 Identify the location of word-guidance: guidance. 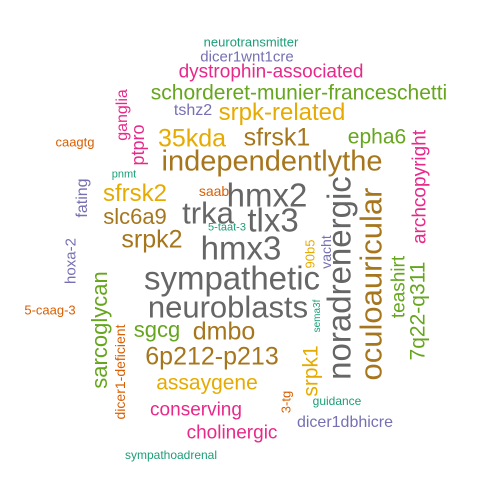
(337, 401).